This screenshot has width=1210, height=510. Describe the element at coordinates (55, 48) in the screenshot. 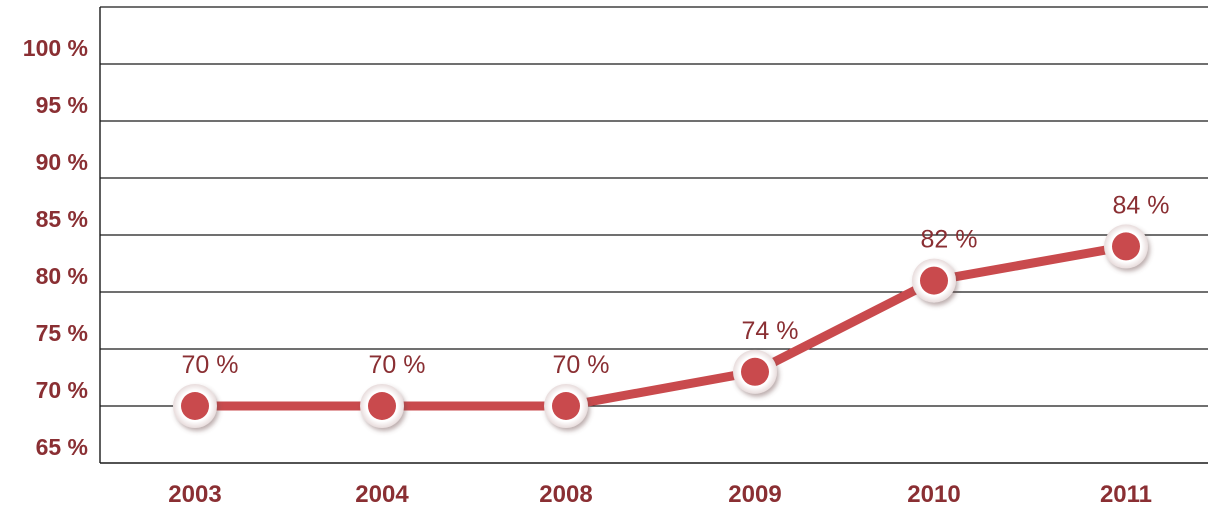

I see `y-tick-label: 100 %` at that location.